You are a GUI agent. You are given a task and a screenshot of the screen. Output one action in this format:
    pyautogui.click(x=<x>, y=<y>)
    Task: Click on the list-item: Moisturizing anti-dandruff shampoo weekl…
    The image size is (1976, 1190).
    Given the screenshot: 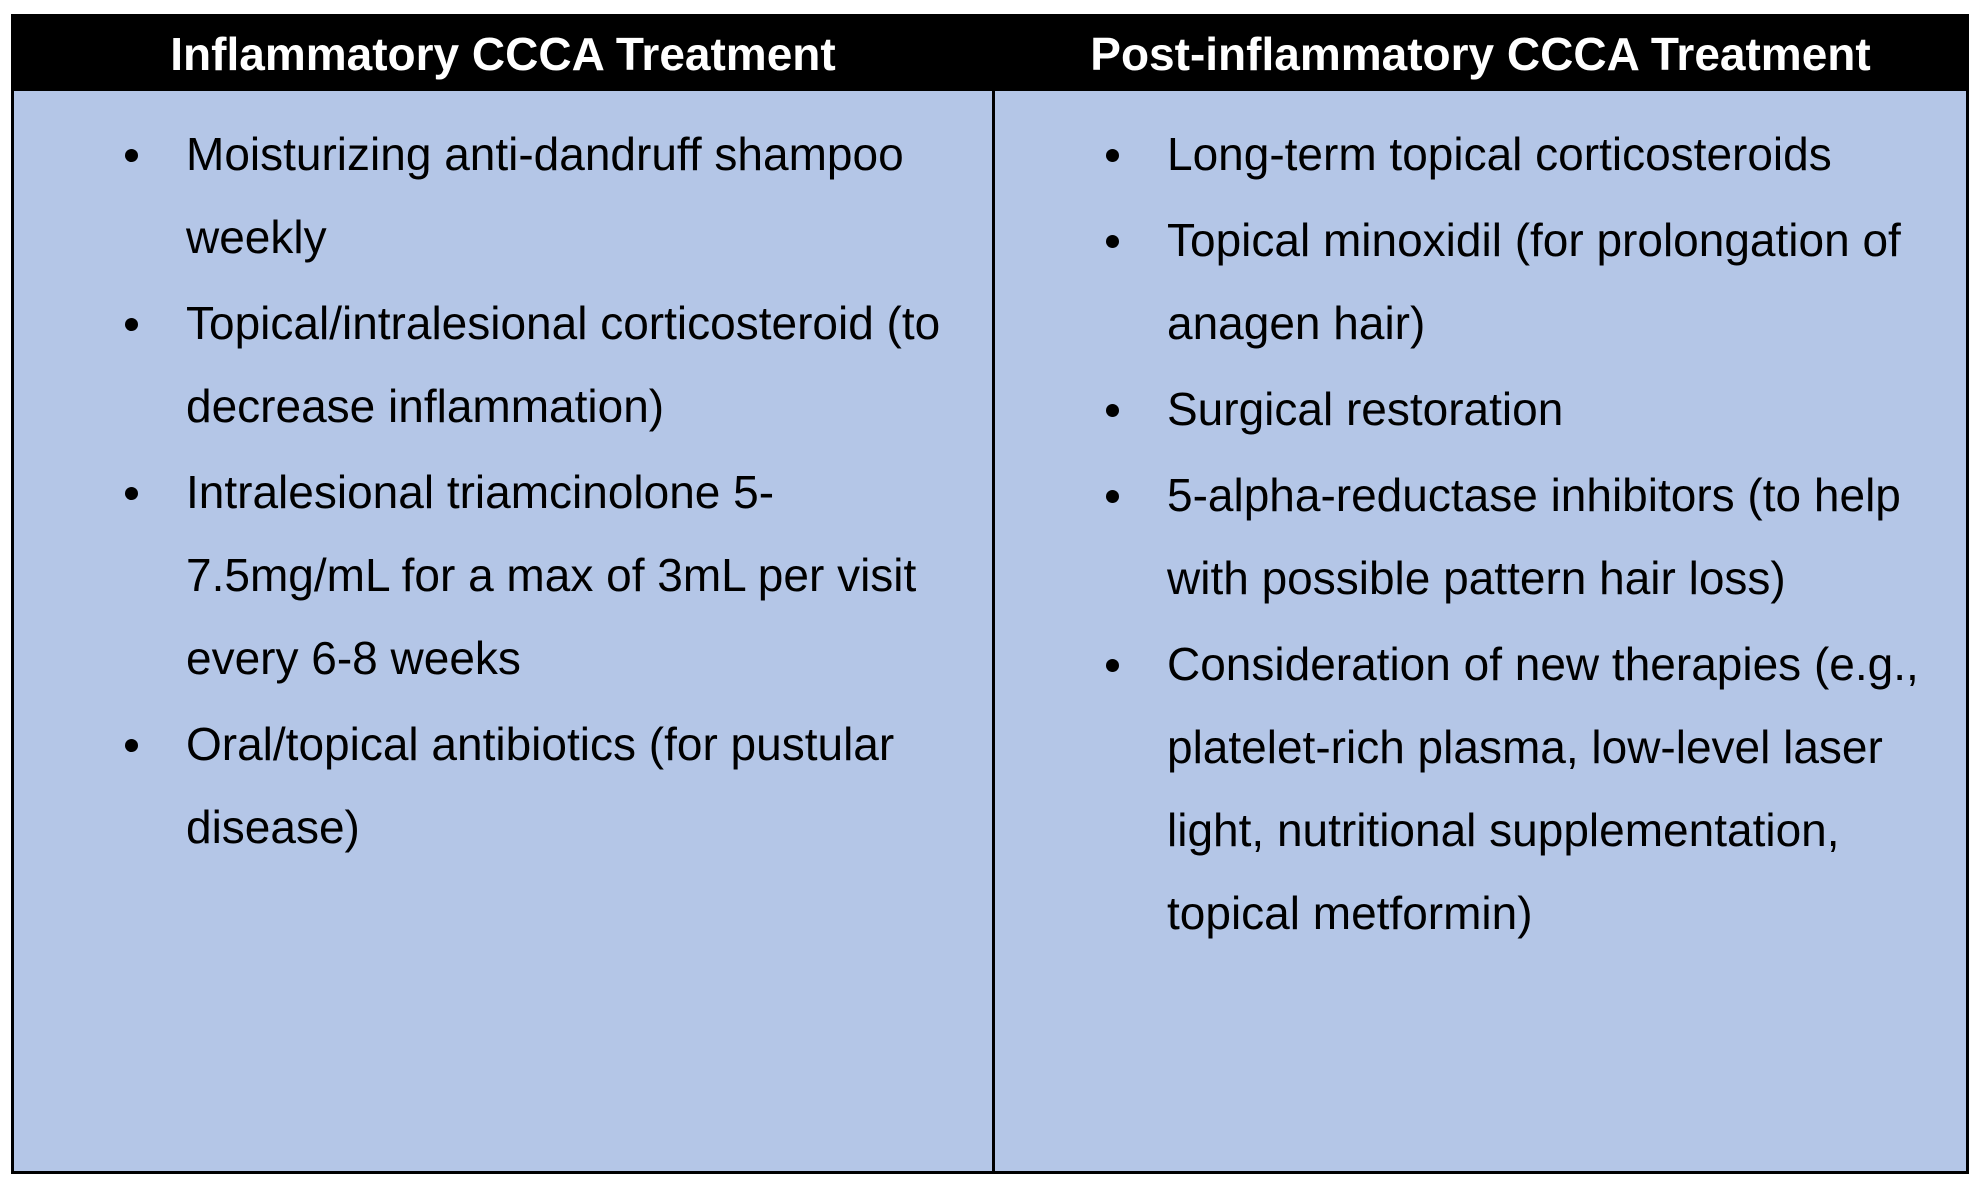 What is the action you would take?
    pyautogui.click(x=541, y=196)
    